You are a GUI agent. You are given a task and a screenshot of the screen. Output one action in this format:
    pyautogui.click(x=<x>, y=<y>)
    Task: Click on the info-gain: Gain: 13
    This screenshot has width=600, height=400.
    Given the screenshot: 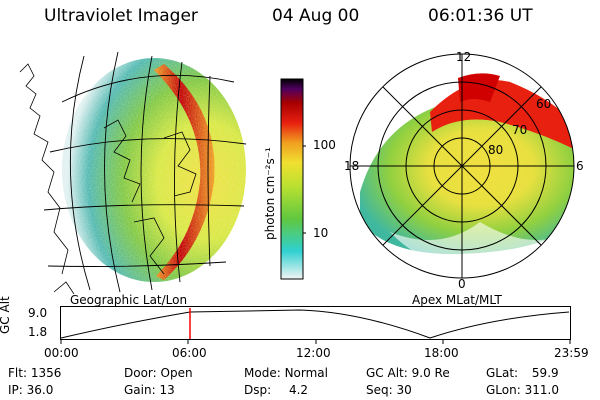 What is the action you would take?
    pyautogui.click(x=149, y=390)
    